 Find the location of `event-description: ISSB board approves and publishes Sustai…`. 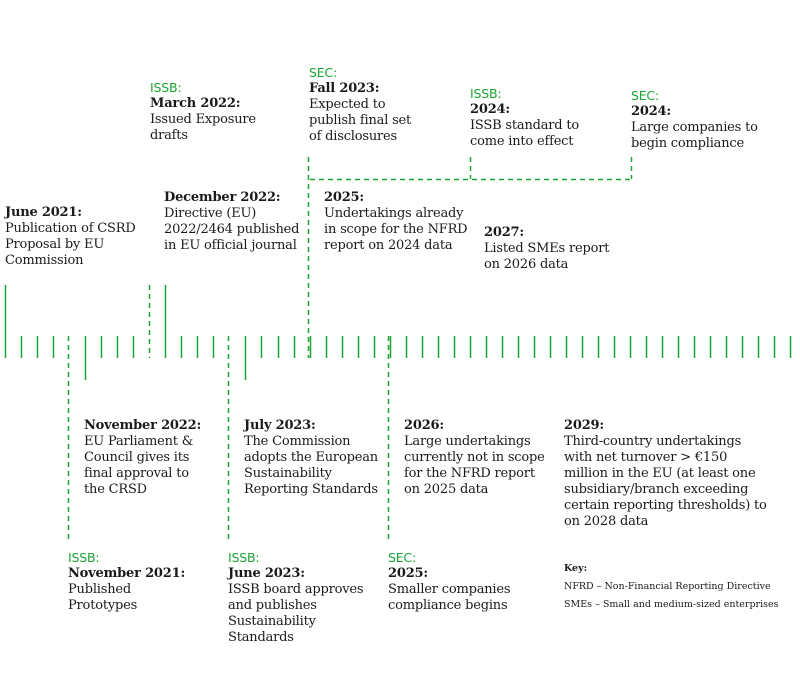

event-description: ISSB board approves and publishes Sustai… is located at coordinates (296, 613).